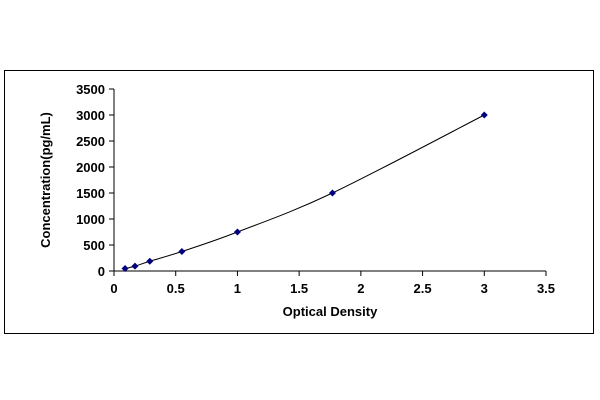 The image size is (600, 400). I want to click on x-tick-label: 2, so click(360, 288).